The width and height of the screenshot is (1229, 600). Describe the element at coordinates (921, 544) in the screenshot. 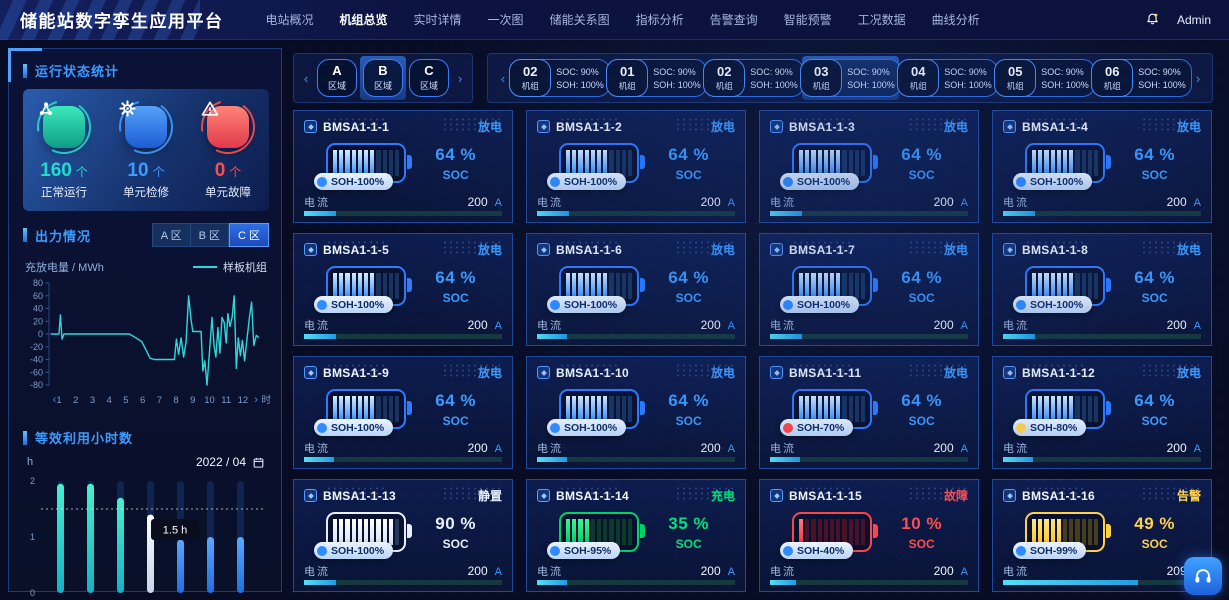

I see `soc-label: SOC` at that location.